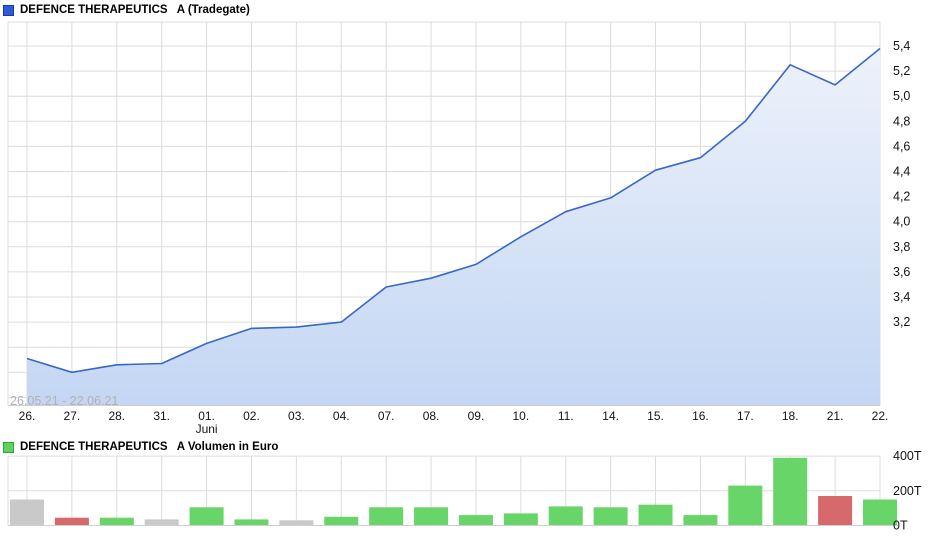 The image size is (936, 536). What do you see at coordinates (790, 416) in the screenshot?
I see `price-x-axis-label: 18.` at bounding box center [790, 416].